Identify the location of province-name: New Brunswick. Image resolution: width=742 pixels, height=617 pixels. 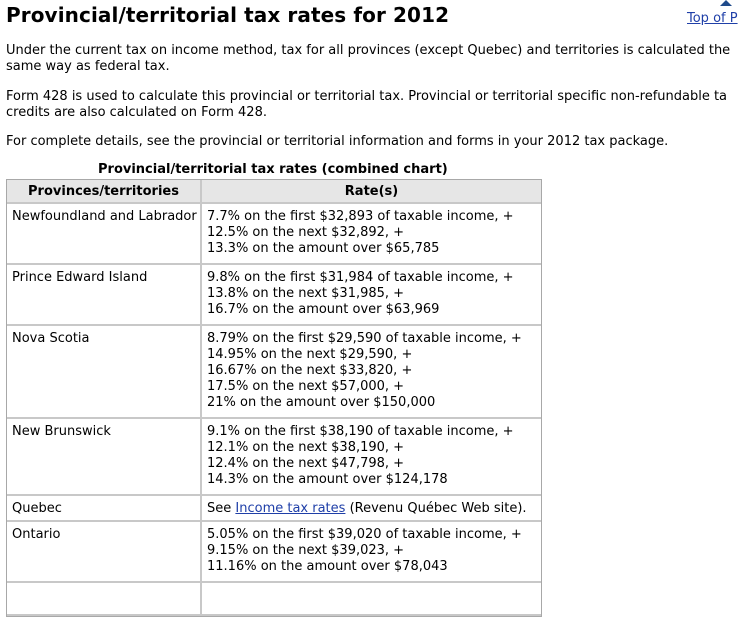
(104, 457).